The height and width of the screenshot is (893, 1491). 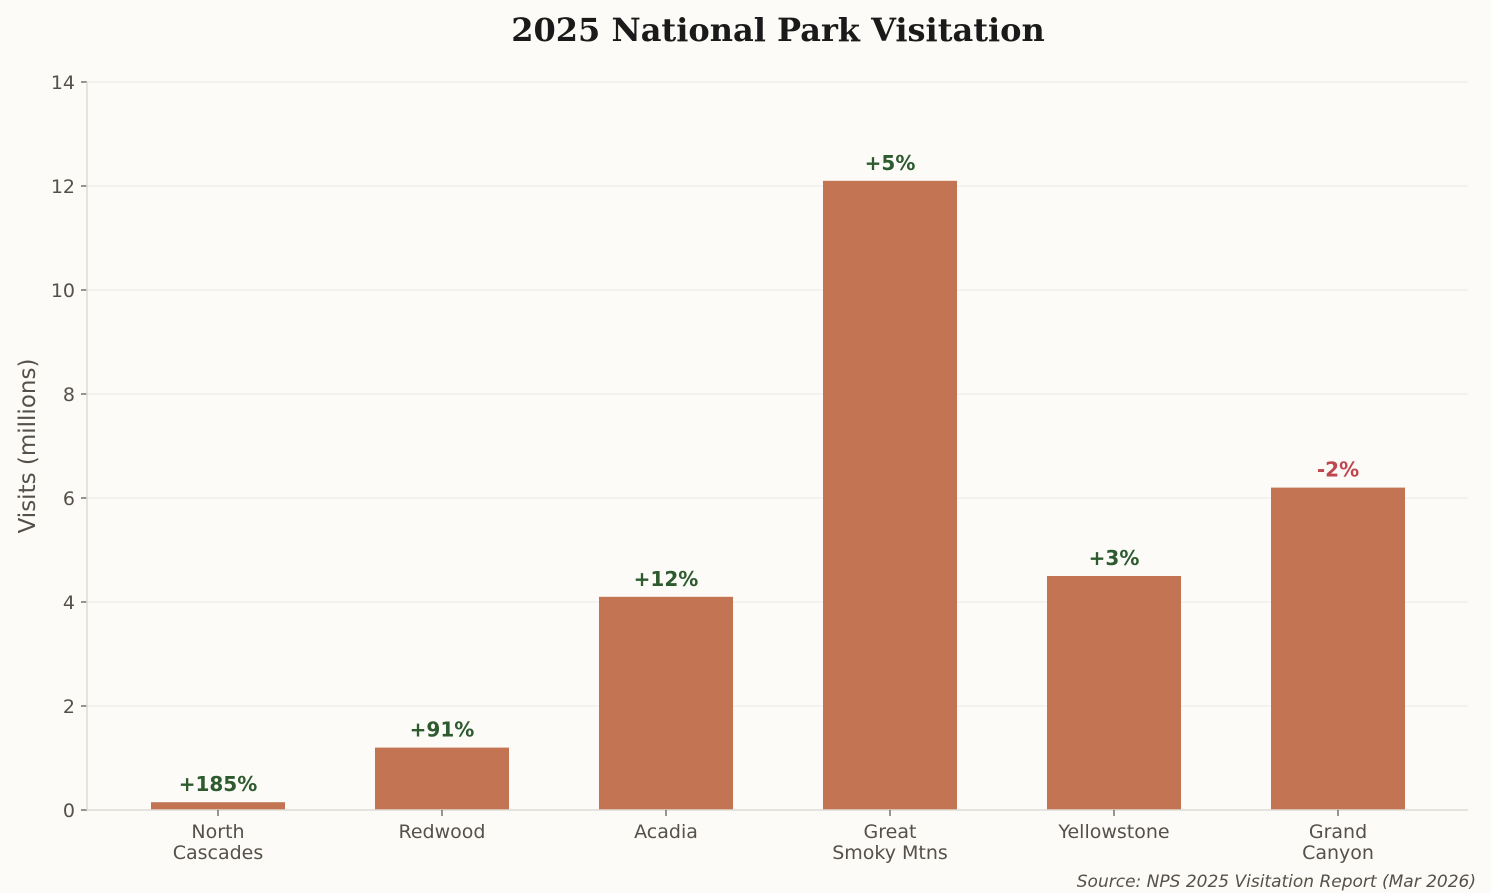 I want to click on data-label: +185%, so click(x=218, y=784).